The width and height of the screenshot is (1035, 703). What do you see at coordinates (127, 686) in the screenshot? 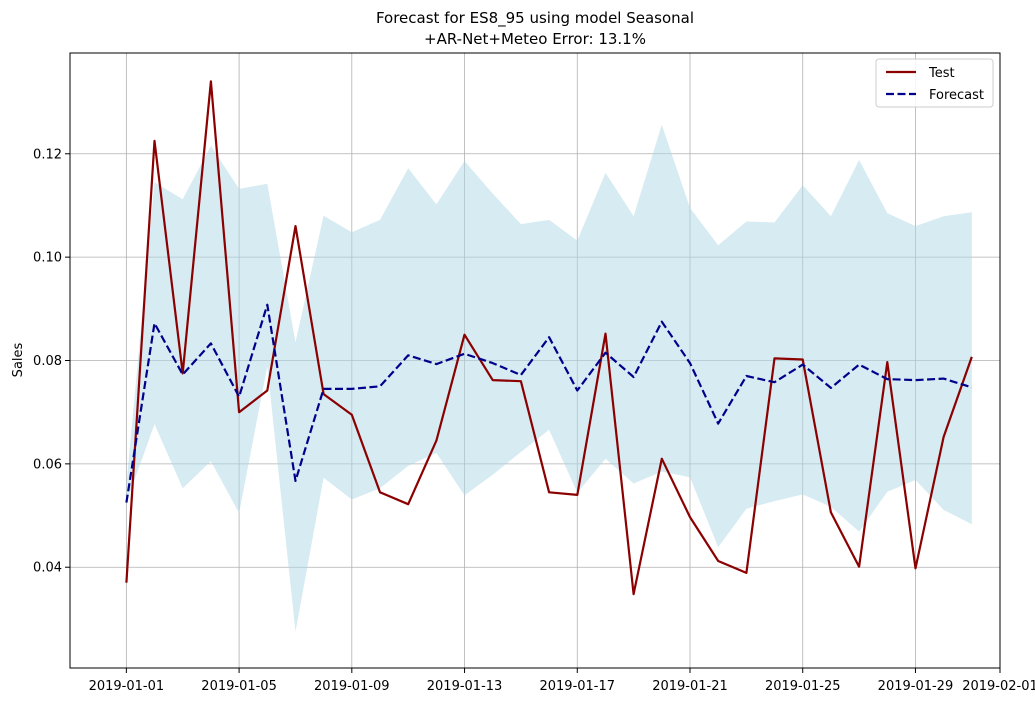
I see `x-tick-label: 2019-01-01` at bounding box center [127, 686].